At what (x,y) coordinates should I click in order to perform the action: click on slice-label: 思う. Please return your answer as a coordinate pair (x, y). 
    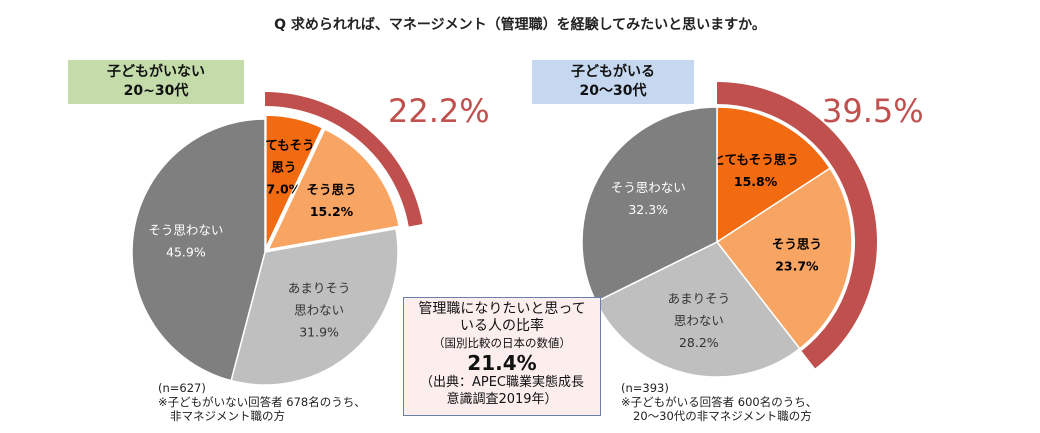
    Looking at the image, I should click on (283, 167).